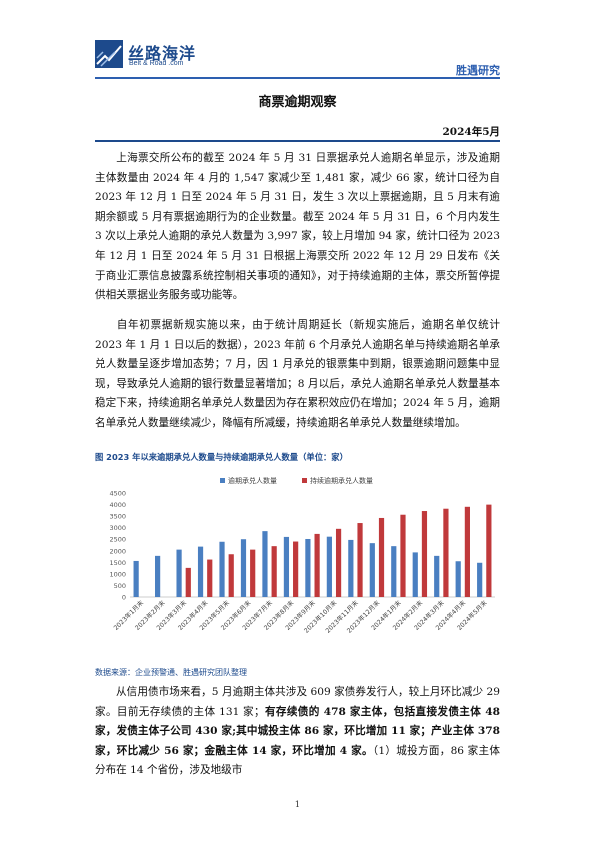 The image size is (595, 842). I want to click on header-divider, so click(297, 78).